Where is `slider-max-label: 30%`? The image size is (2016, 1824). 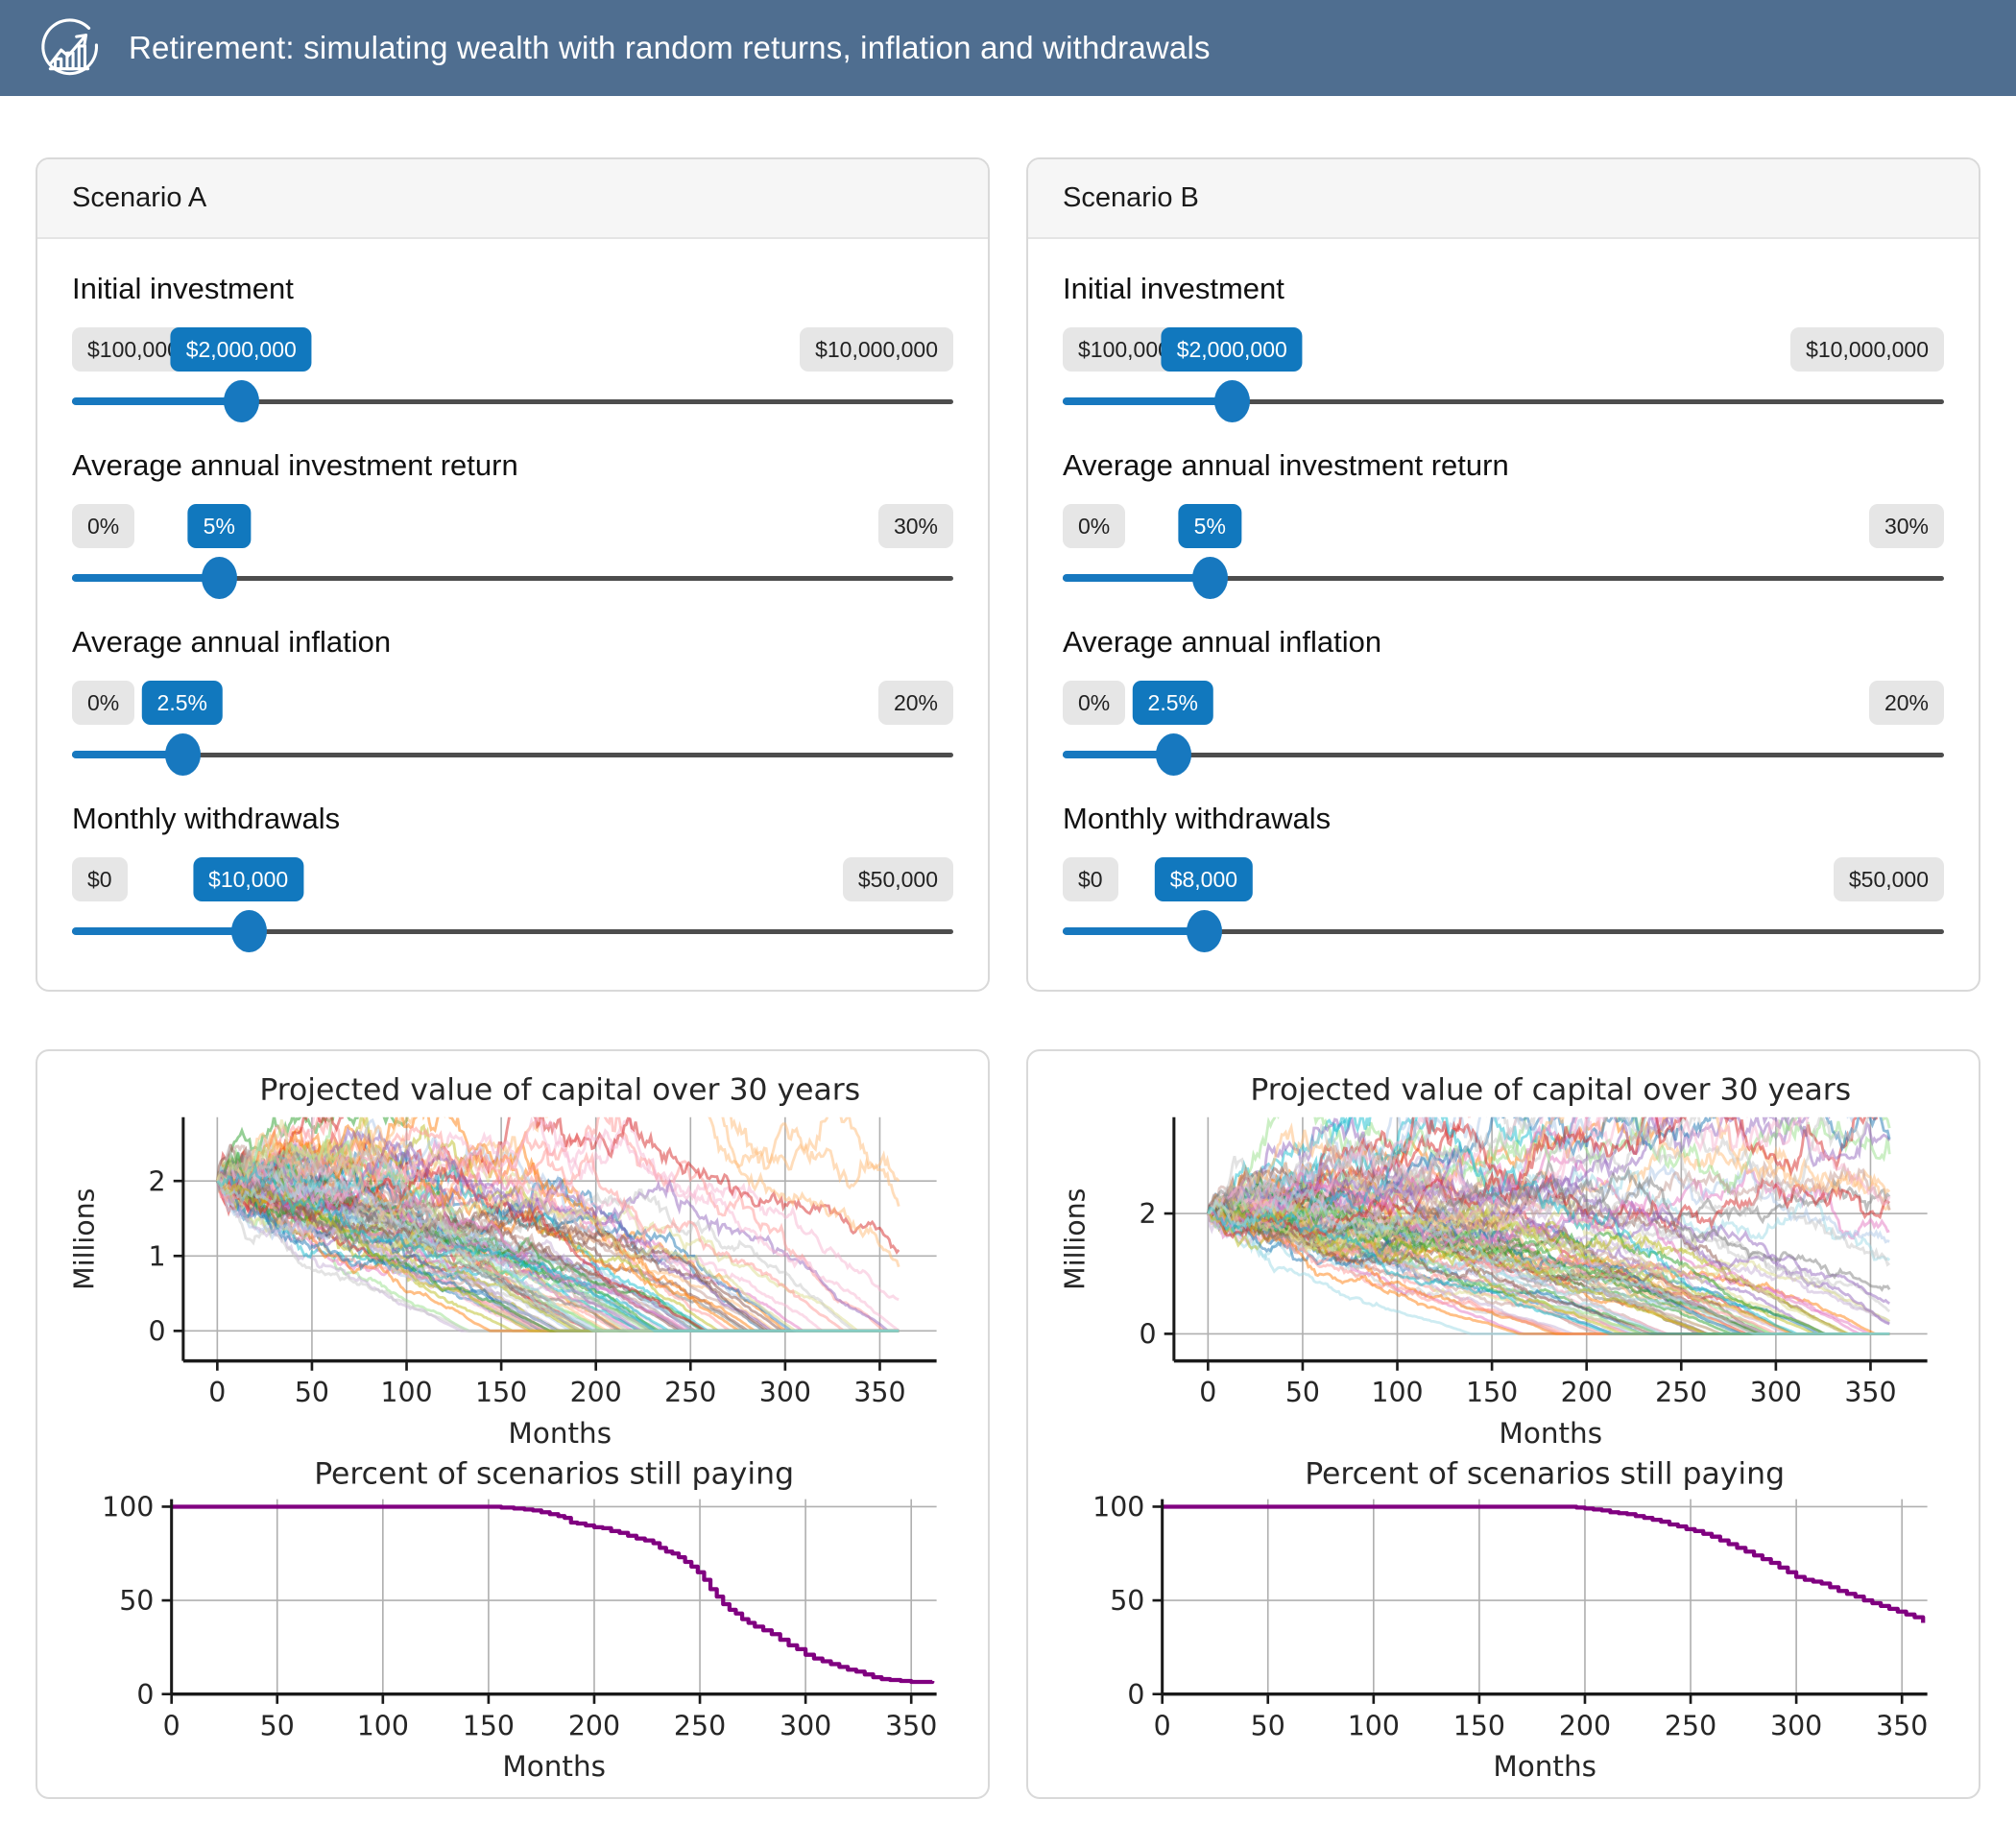
slider-max-label: 30% is located at coordinates (1906, 526).